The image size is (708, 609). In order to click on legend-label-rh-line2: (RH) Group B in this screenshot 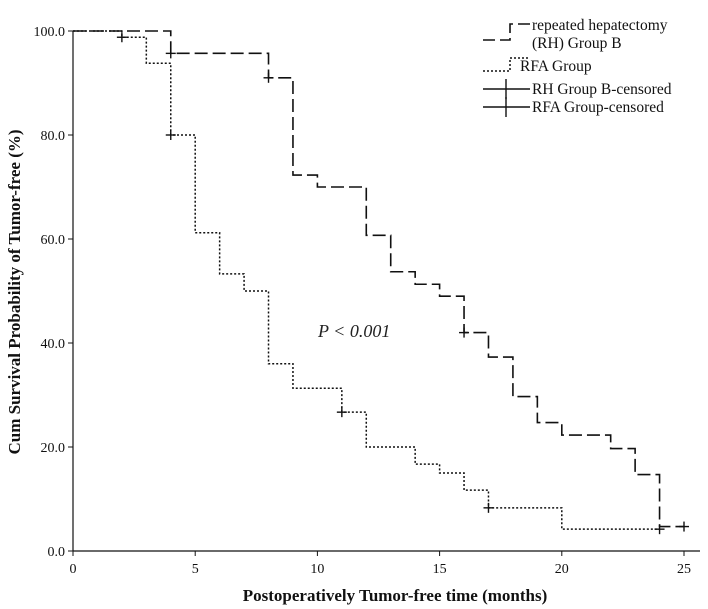, I will do `click(577, 43)`.